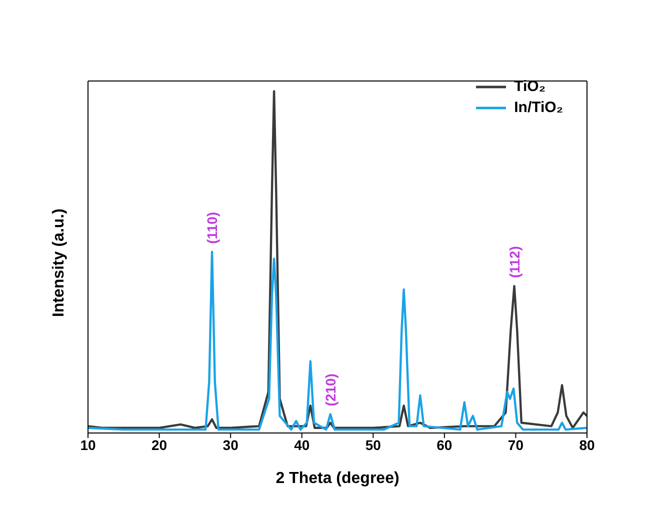 The width and height of the screenshot is (667, 512). I want to click on y-axis-title: Intensity (a.u.), so click(59, 262).